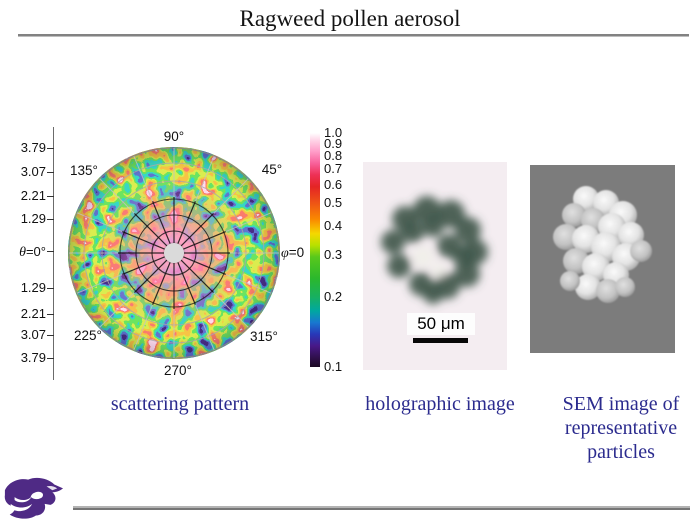 The image size is (700, 525). I want to click on colorbar-tick-labels: 1.0 0.9 0.8 0.7 0.6 0.5 0.4 0.3 0.2 0.1, so click(341, 249).